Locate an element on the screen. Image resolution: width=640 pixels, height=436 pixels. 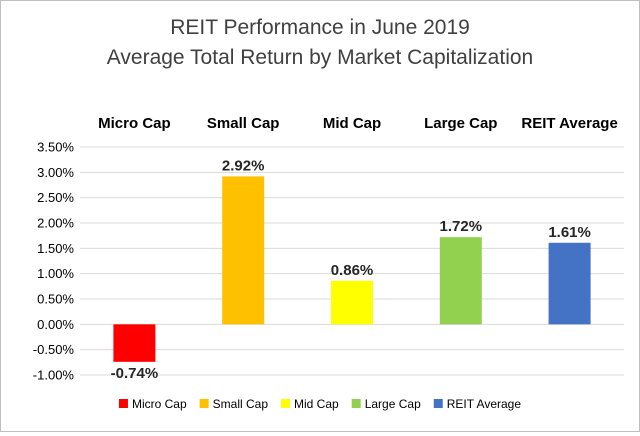
legend-item: Mid Cap is located at coordinates (310, 404).